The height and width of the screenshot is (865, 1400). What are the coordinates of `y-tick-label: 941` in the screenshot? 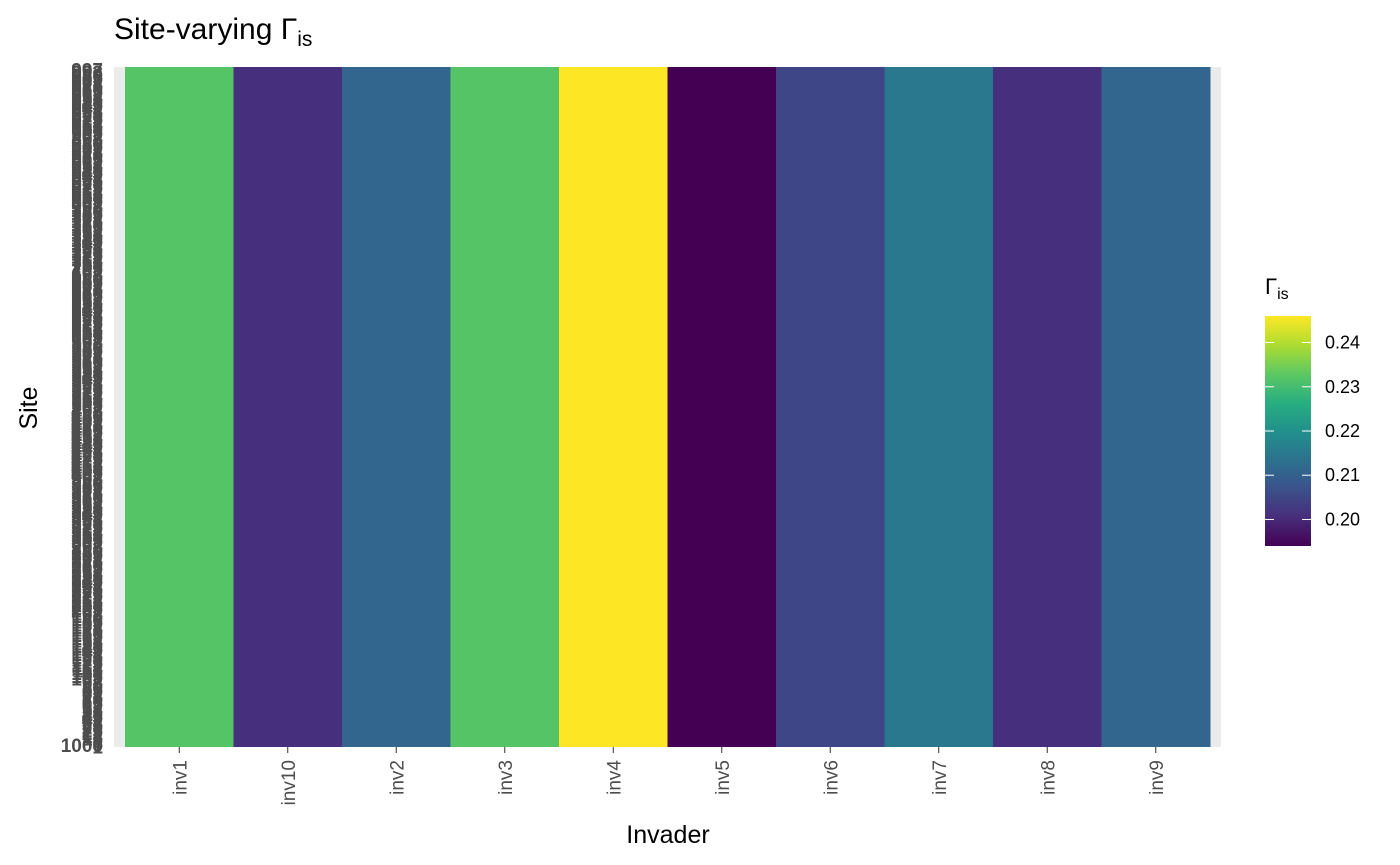 It's located at (87, 108).